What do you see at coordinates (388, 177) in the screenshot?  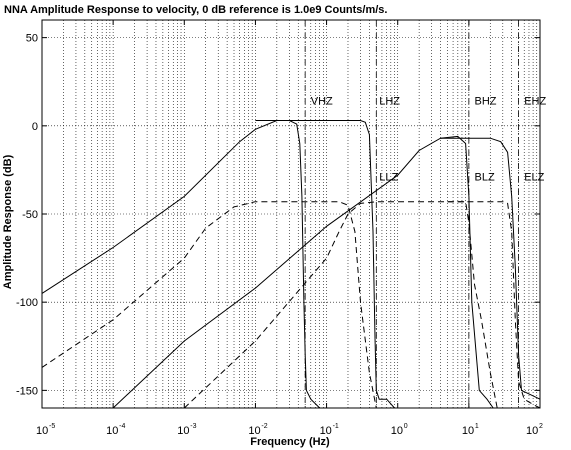 I see `annotation-label: LLZ` at bounding box center [388, 177].